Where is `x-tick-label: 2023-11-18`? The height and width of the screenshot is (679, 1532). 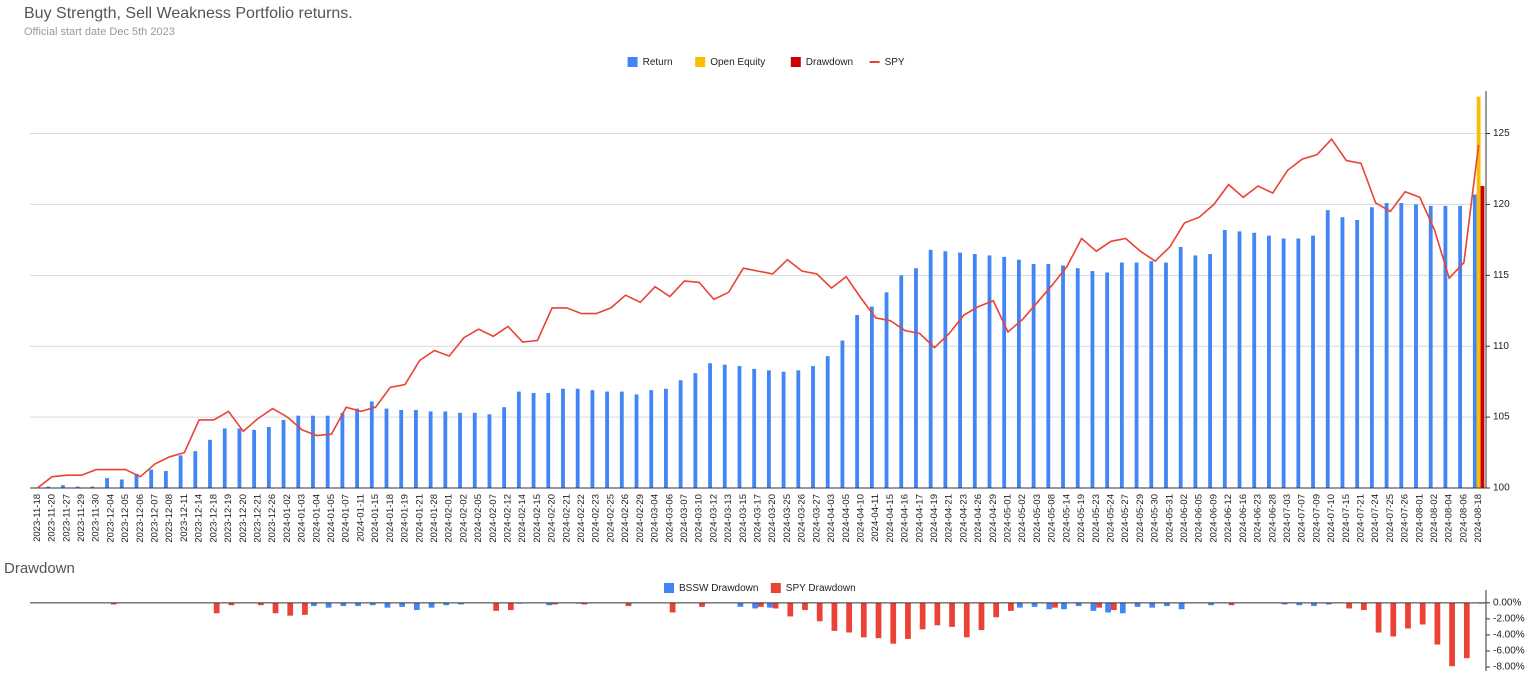
x-tick-label: 2023-11-18 is located at coordinates (37, 518).